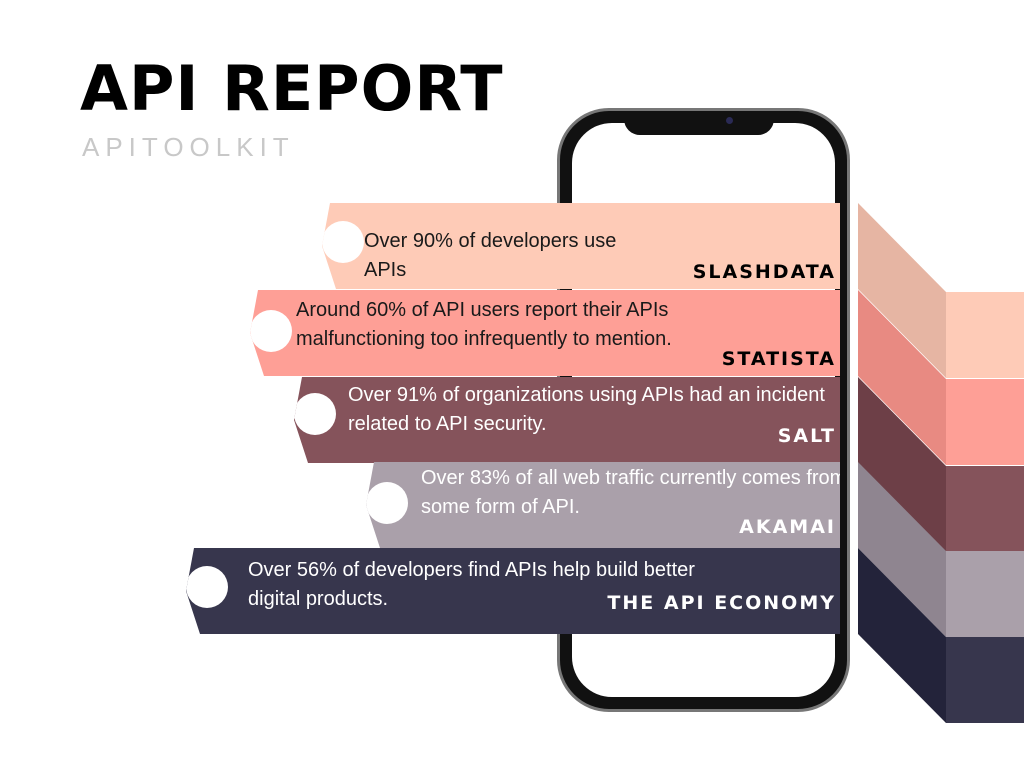 The image size is (1024, 768). What do you see at coordinates (292, 88) in the screenshot?
I see `page-title: API REPORT` at bounding box center [292, 88].